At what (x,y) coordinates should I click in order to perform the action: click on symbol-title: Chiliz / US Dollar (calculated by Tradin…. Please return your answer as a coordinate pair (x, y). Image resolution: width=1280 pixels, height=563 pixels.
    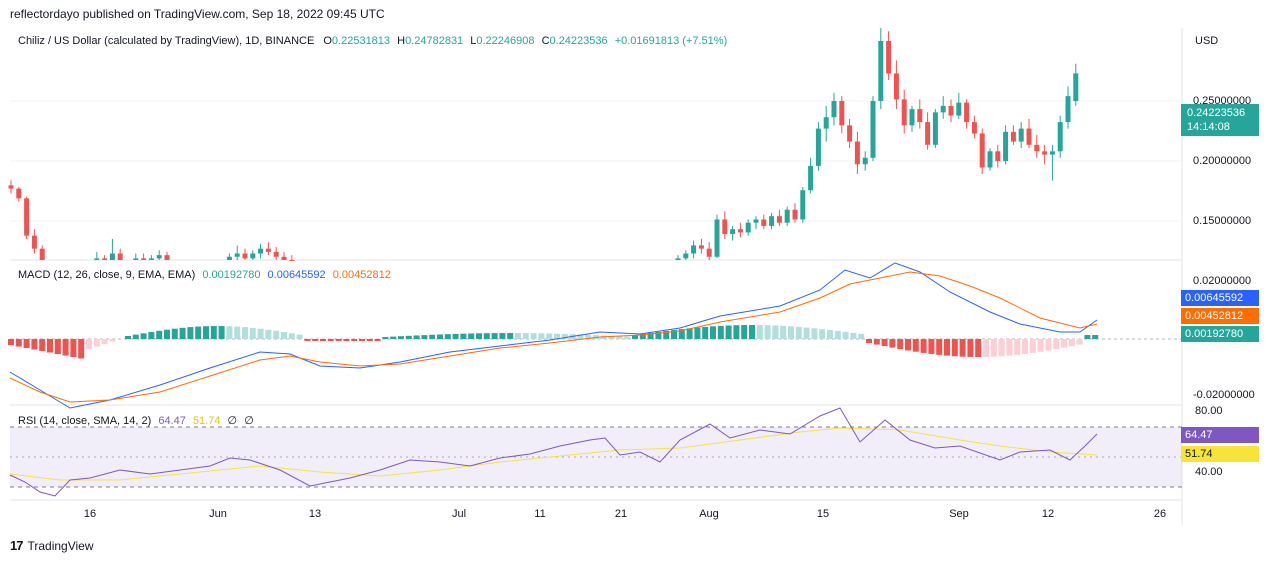
    Looking at the image, I should click on (166, 41).